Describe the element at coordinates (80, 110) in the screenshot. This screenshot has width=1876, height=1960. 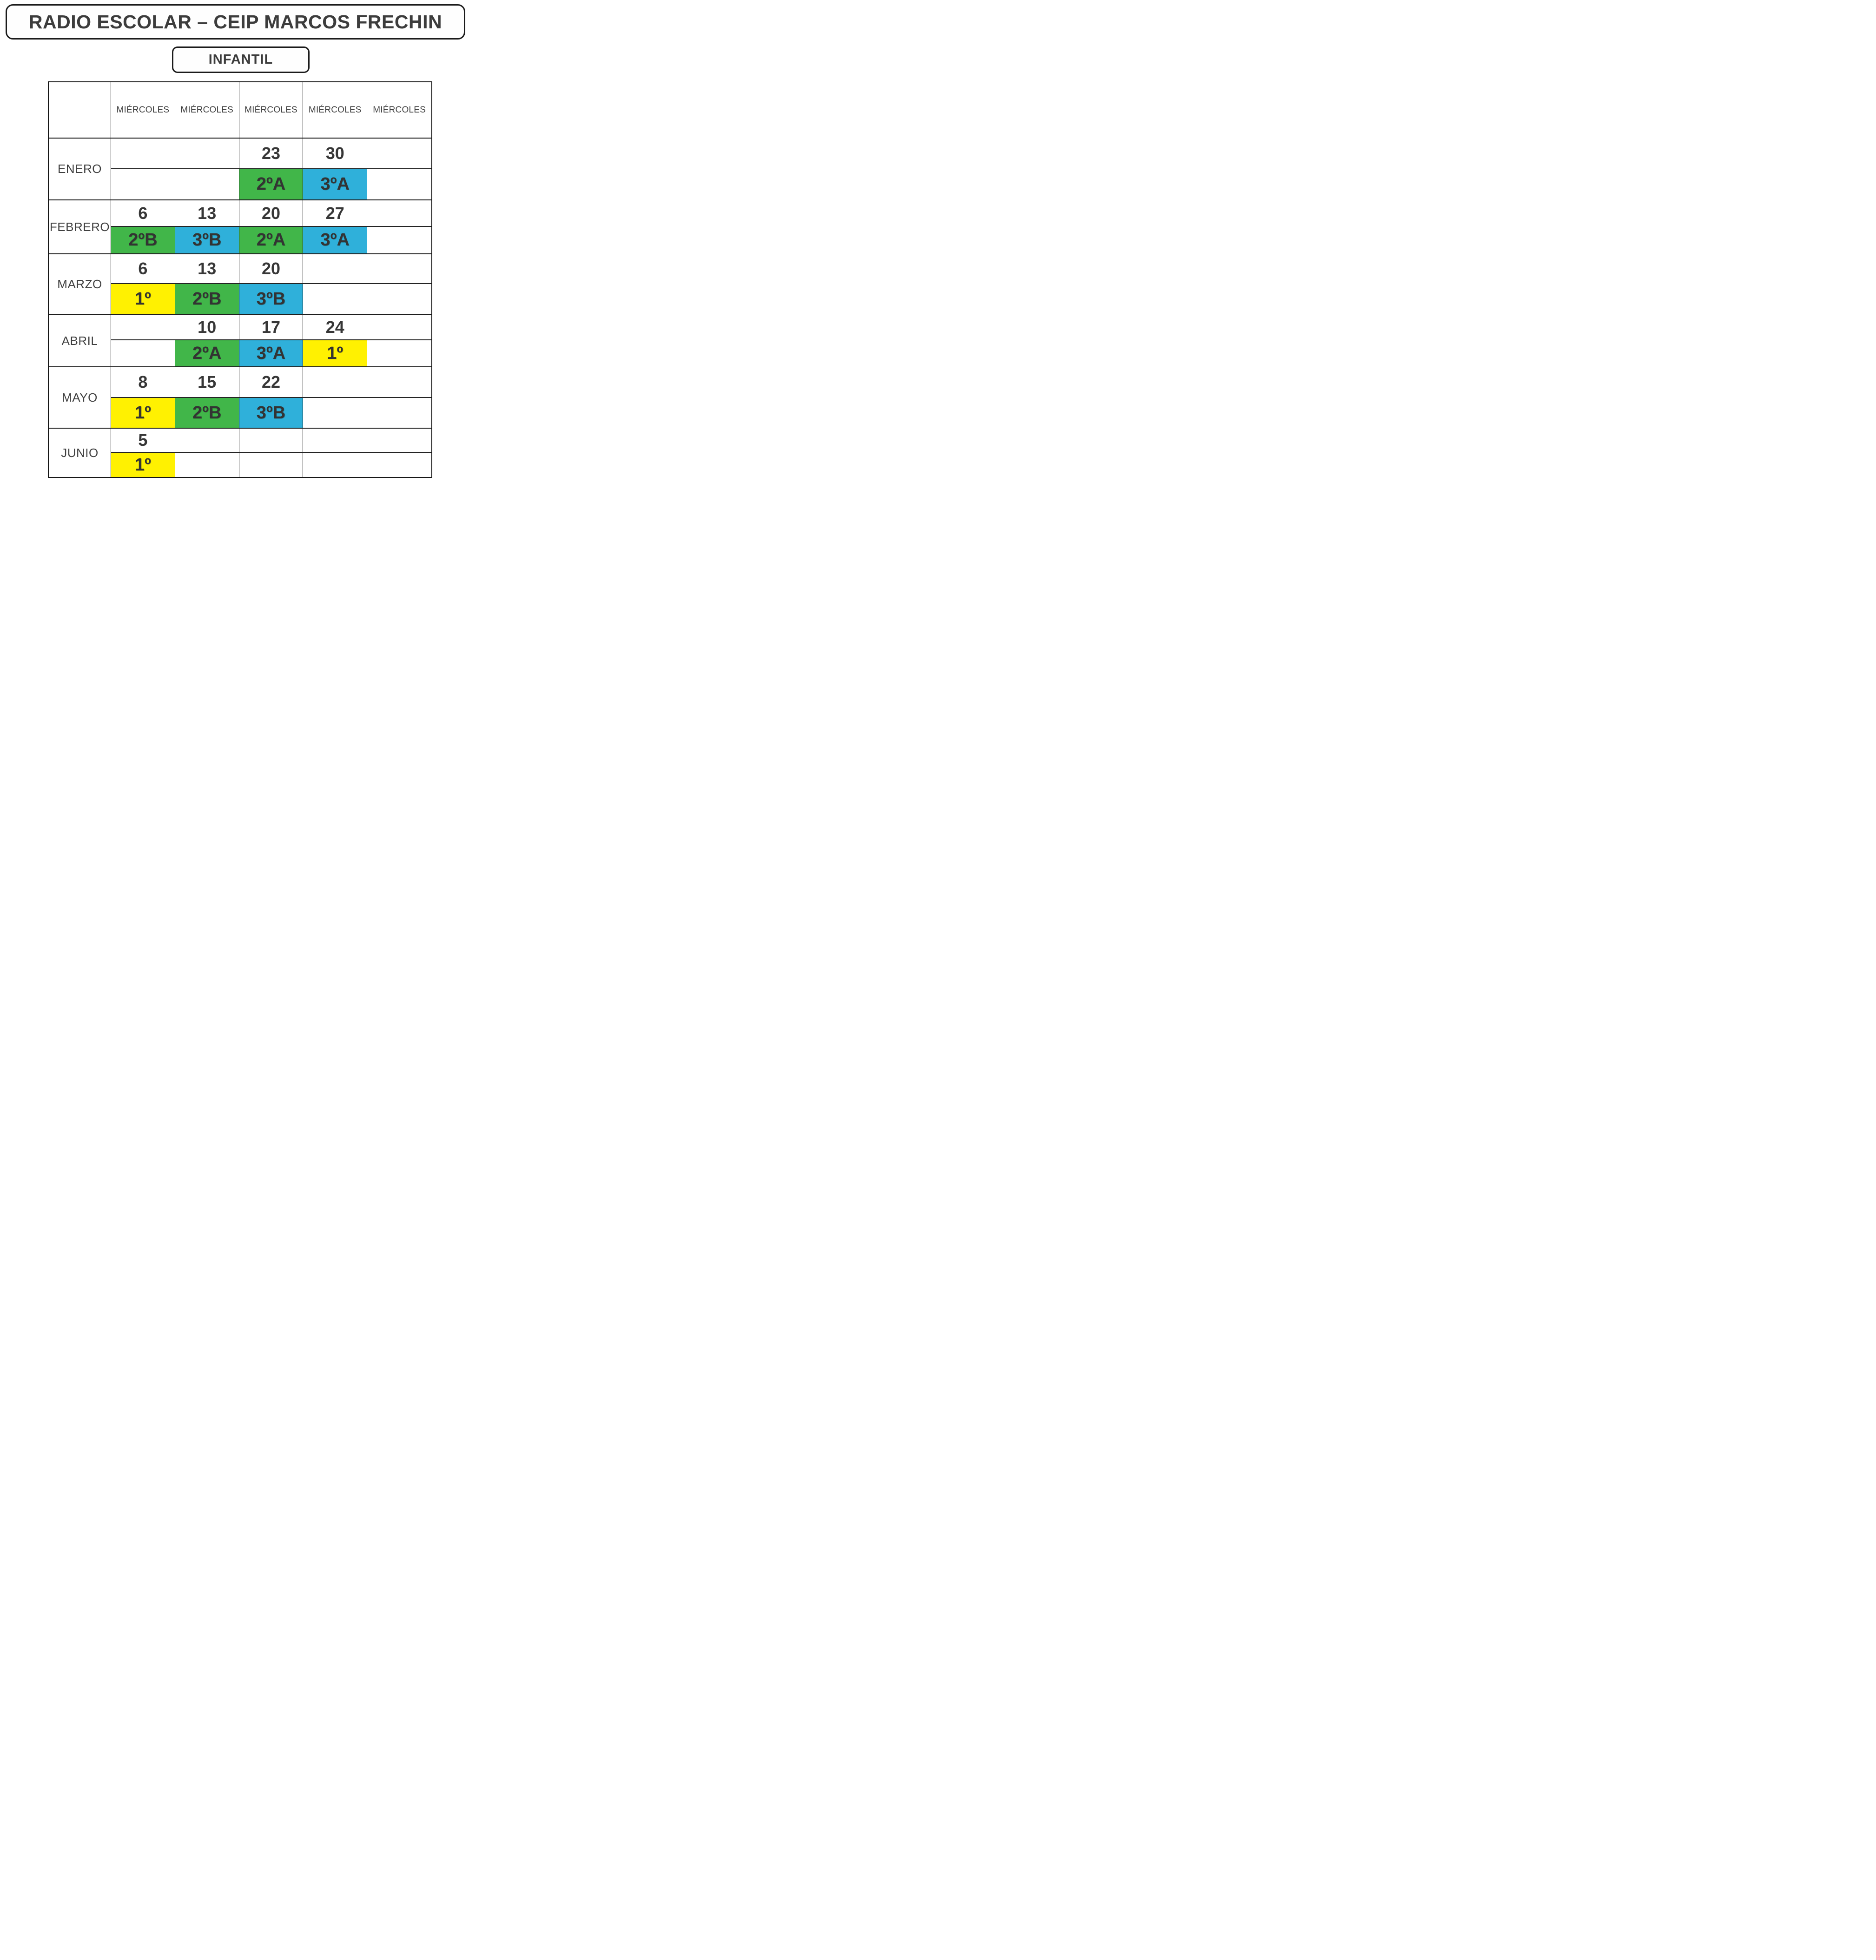
I see `corner-cell` at that location.